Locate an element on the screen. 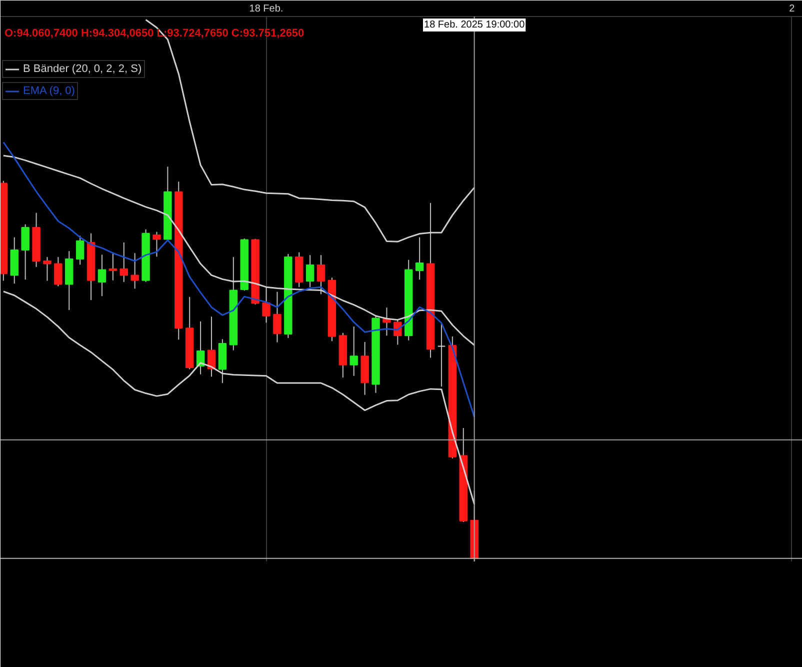 This screenshot has height=667, width=802. legend-label: B Bänder (20, 0, 2, 2, S) is located at coordinates (82, 69).